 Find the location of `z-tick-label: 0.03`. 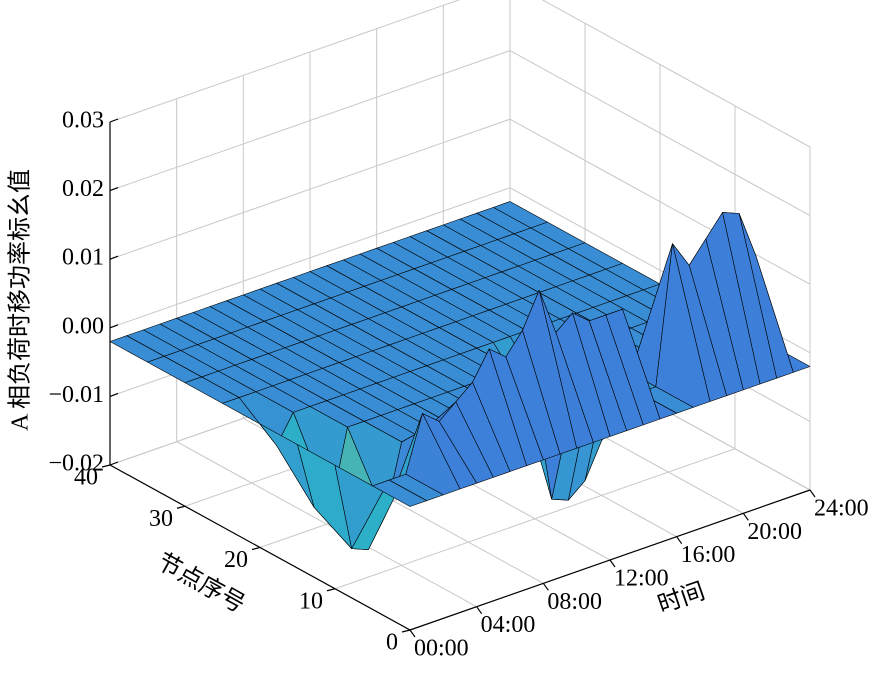

z-tick-label: 0.03 is located at coordinates (83, 121).